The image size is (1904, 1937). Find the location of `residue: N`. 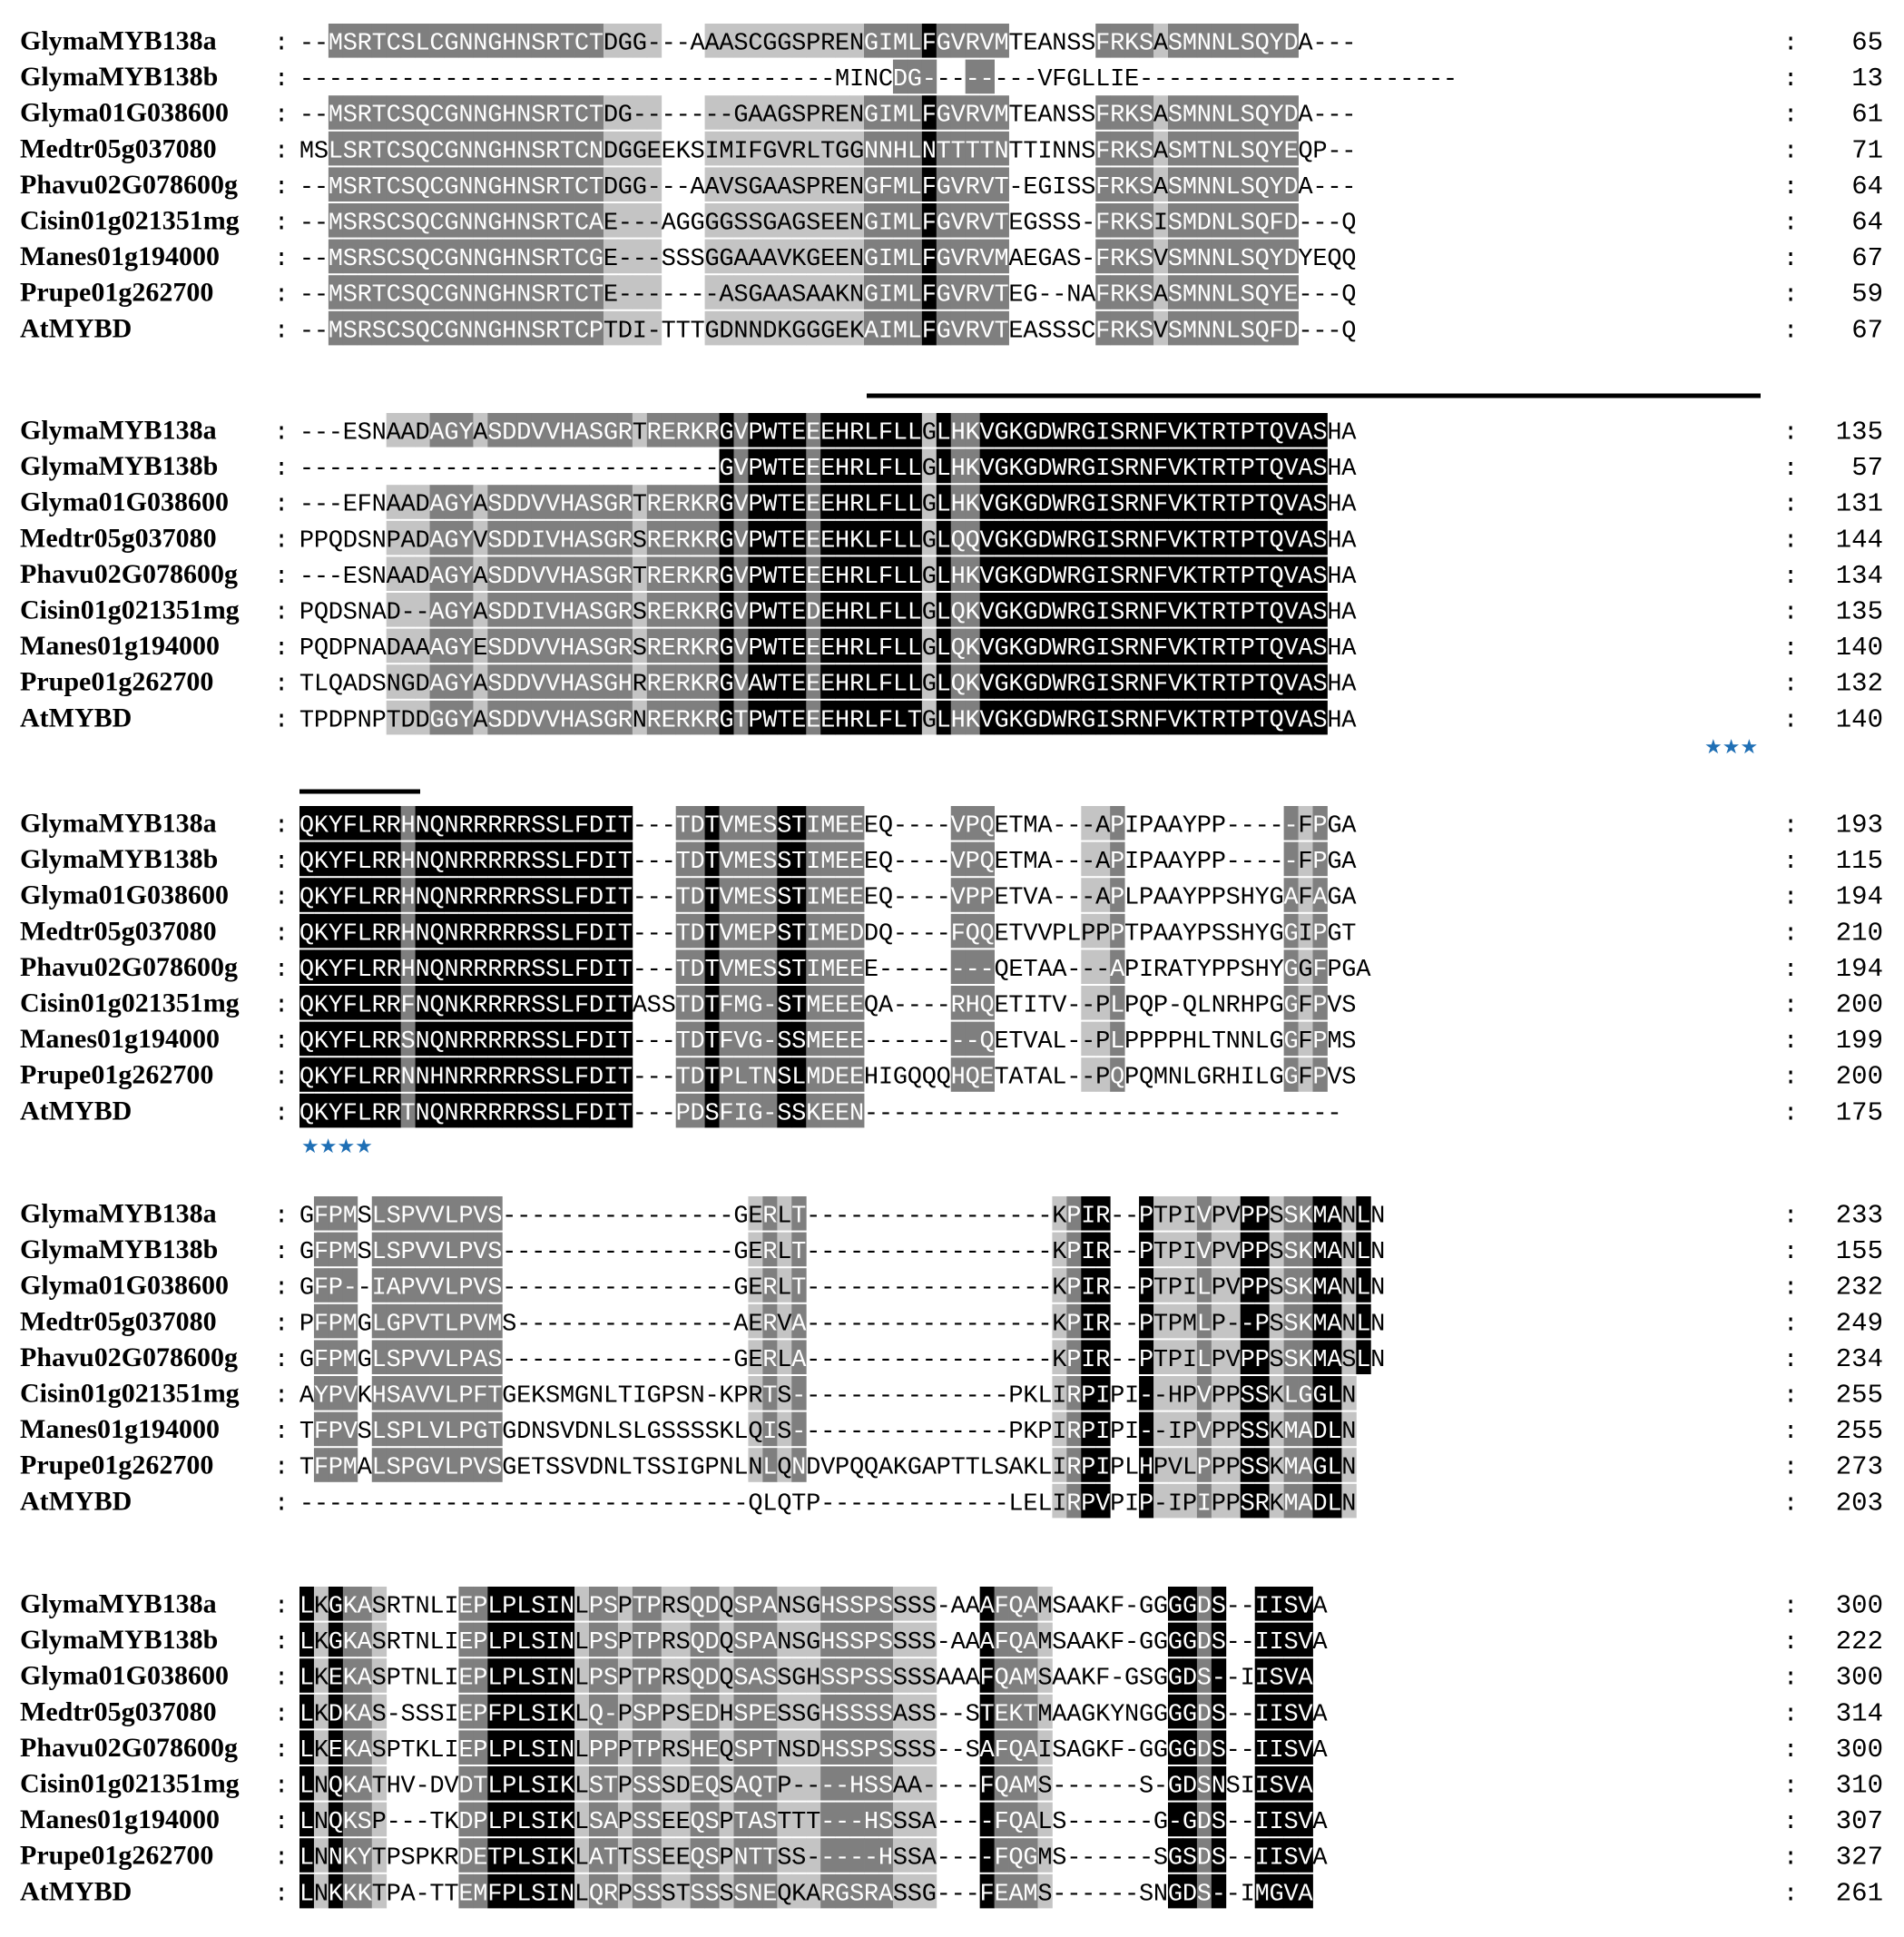

residue: N is located at coordinates (1001, 151).